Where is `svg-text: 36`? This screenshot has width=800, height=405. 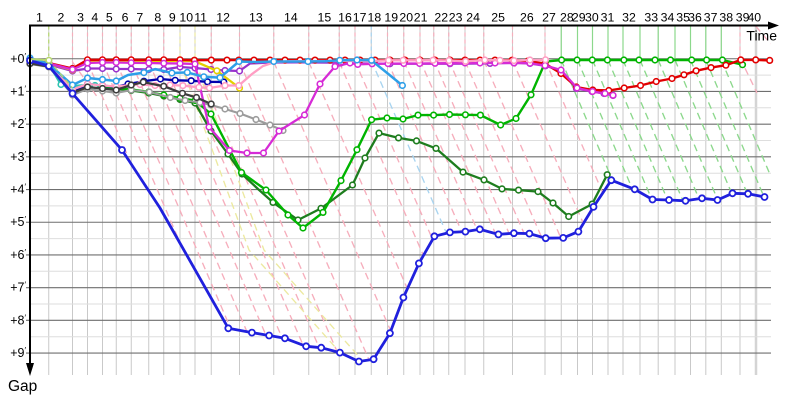 svg-text: 36 is located at coordinates (695, 18).